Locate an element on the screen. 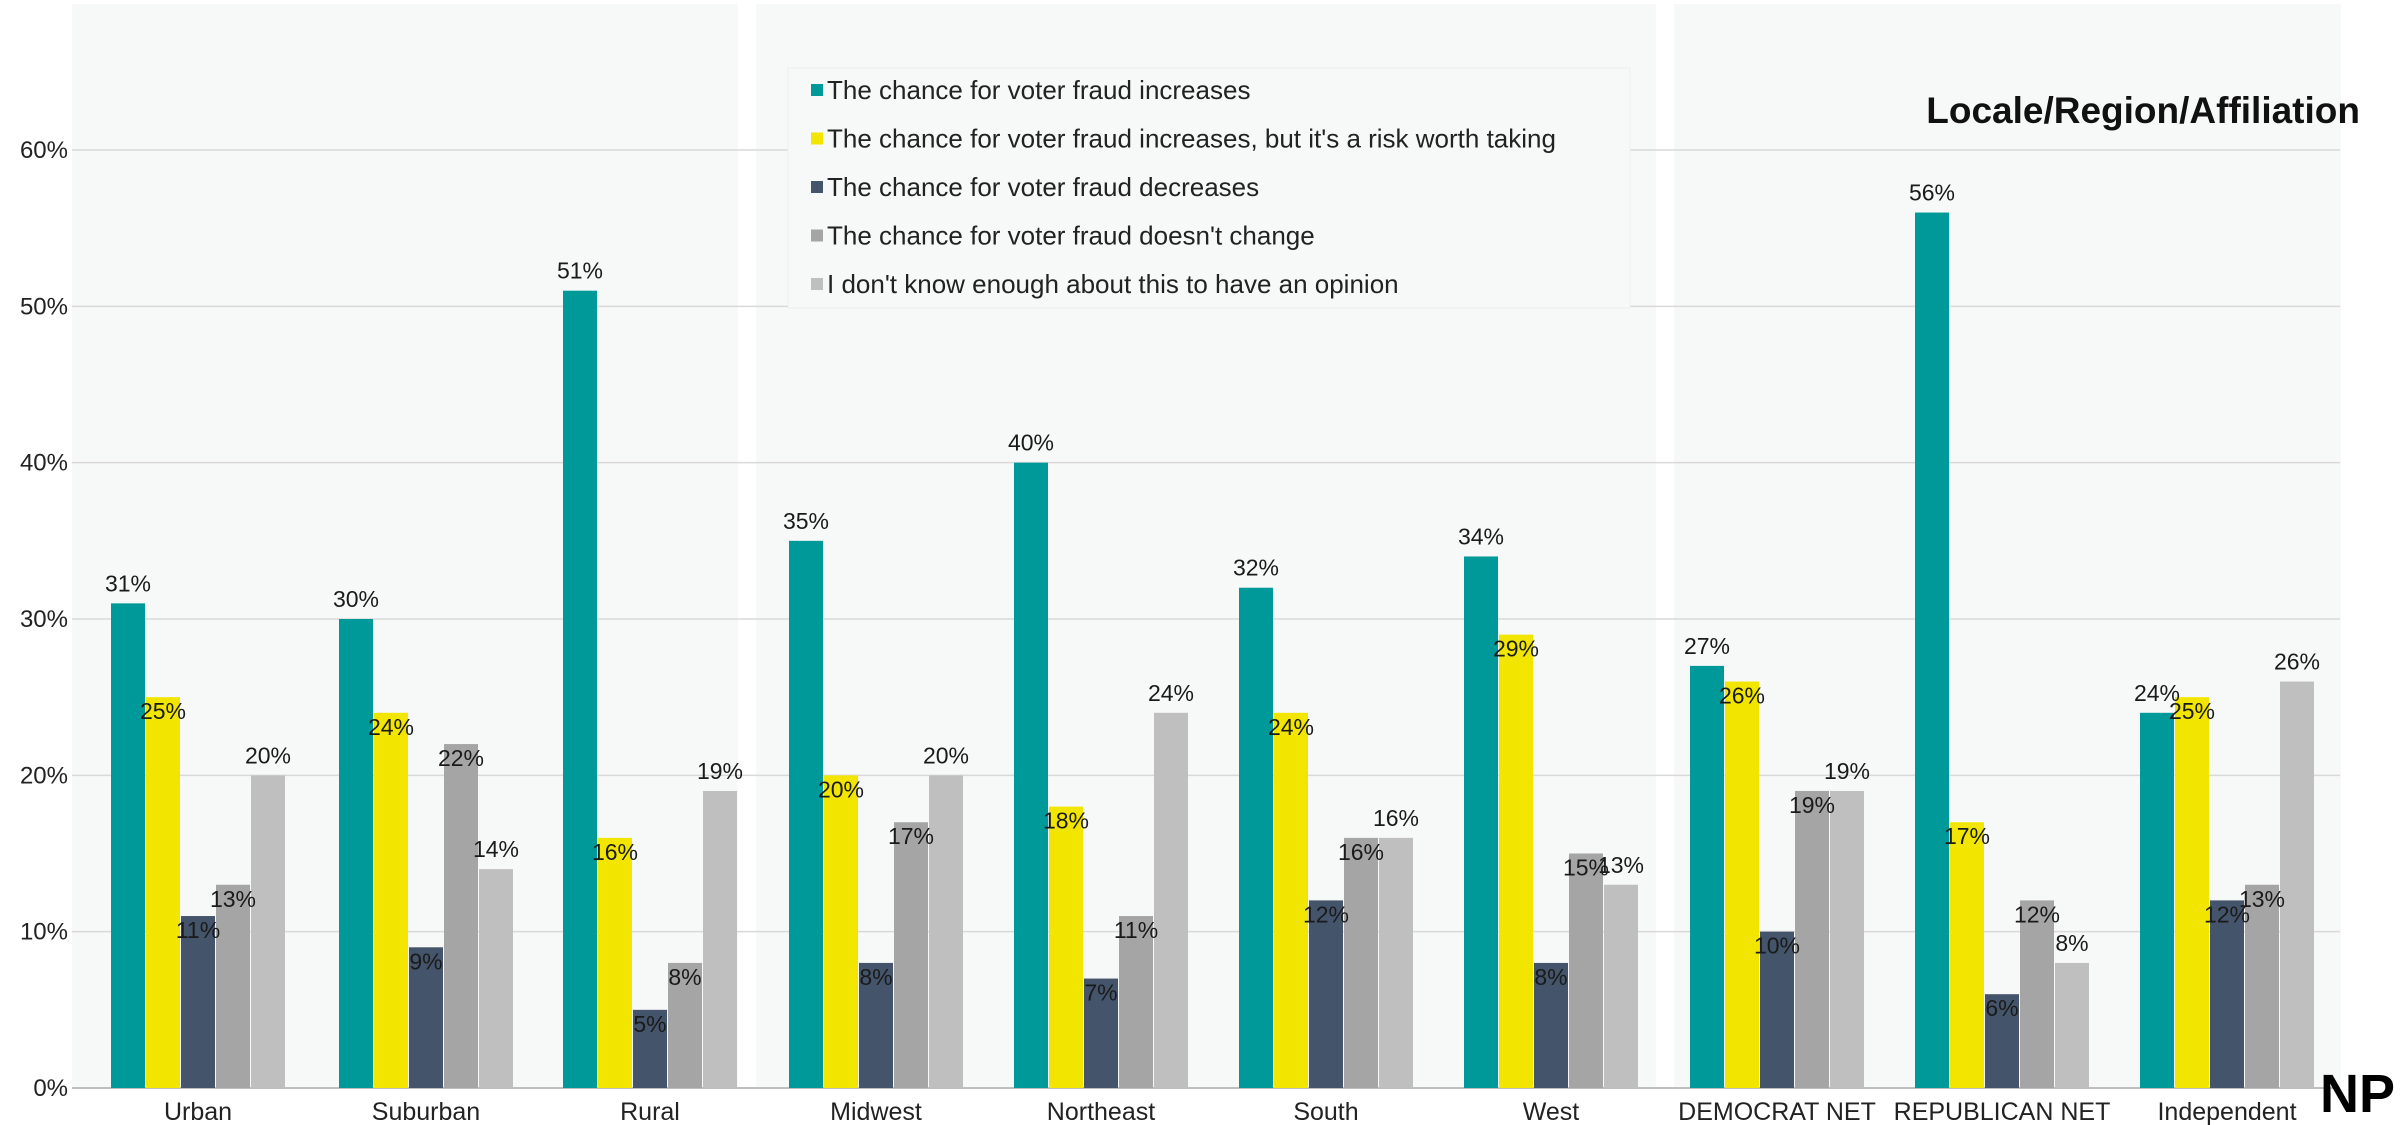 The height and width of the screenshot is (1125, 2407). np-logo: NP is located at coordinates (2357, 1094).